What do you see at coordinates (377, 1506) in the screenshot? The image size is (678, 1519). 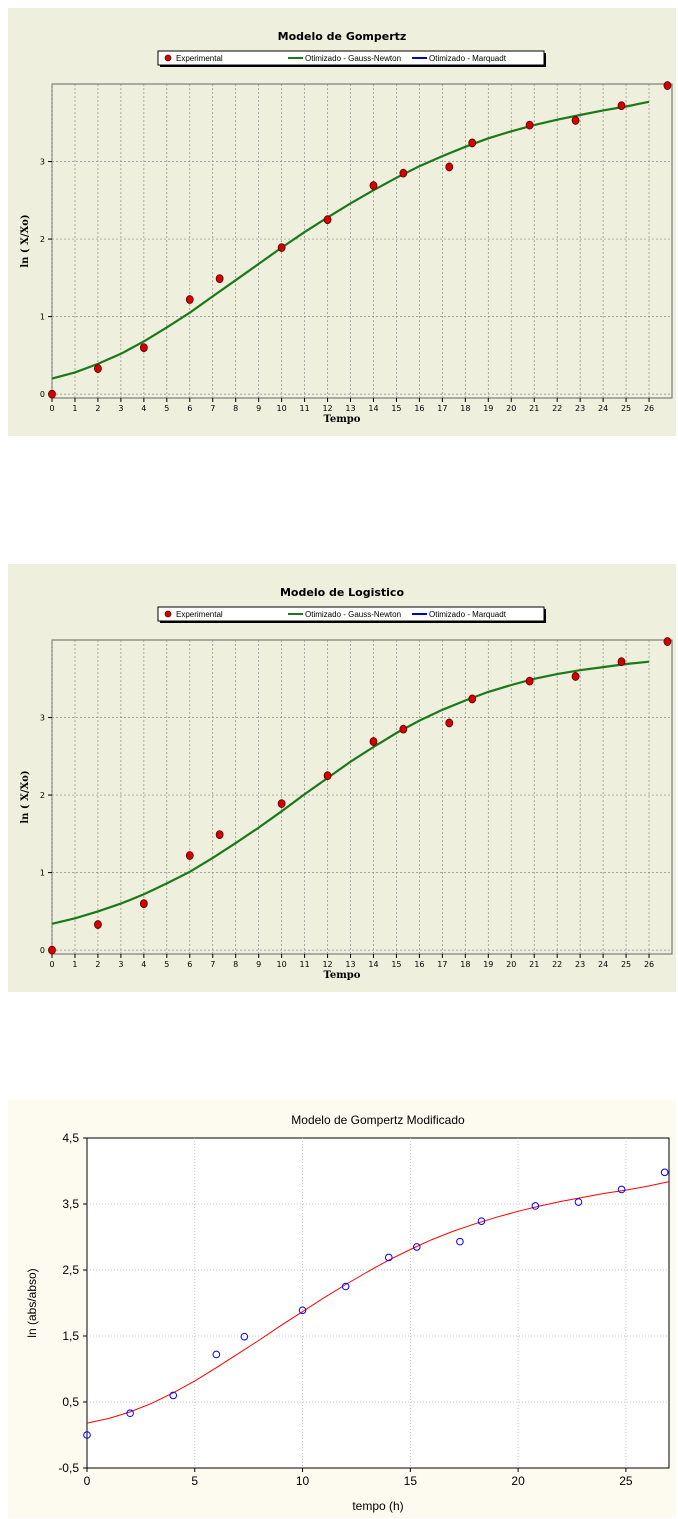 I see `x-axis-title: tempo (h)` at bounding box center [377, 1506].